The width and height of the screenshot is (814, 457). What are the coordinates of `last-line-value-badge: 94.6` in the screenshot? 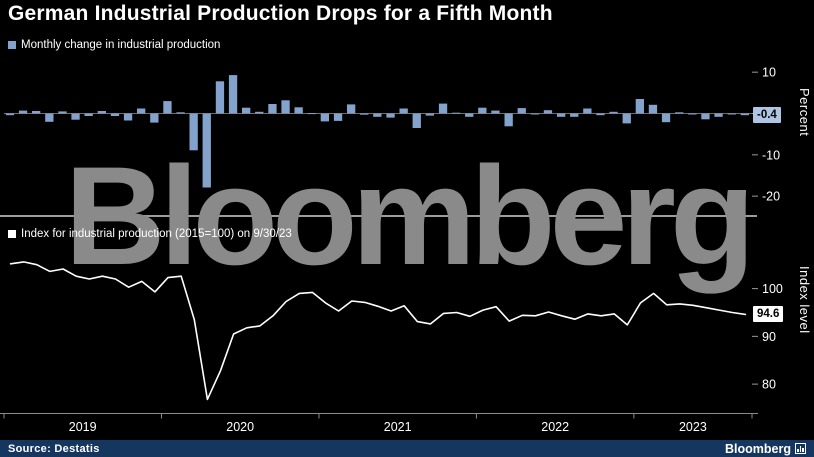 It's located at (768, 314).